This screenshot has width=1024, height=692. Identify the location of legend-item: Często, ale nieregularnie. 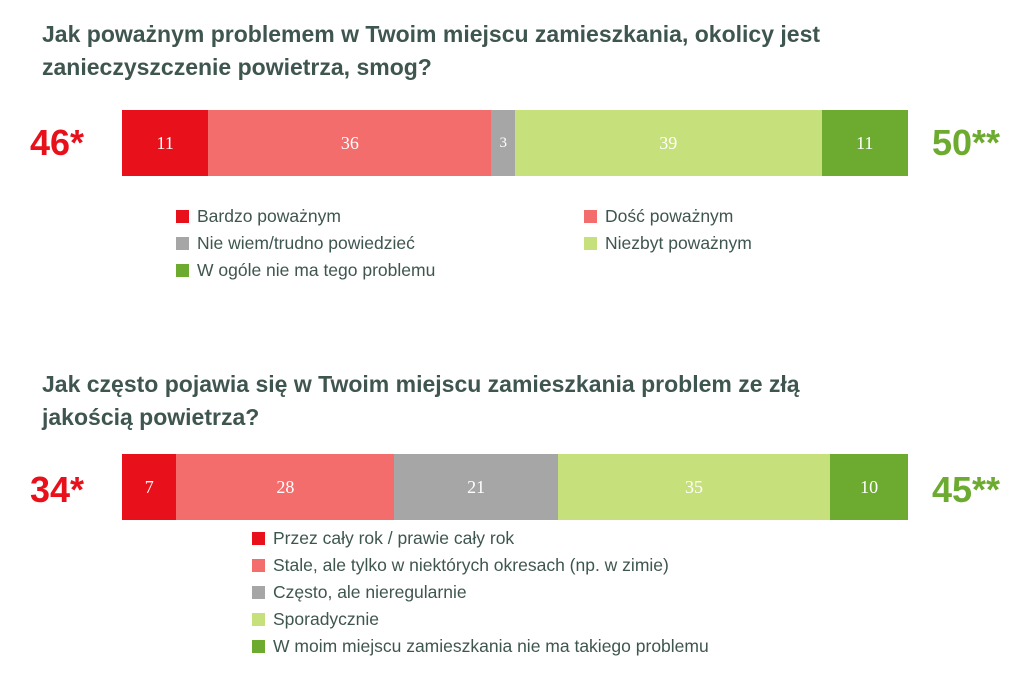
(532, 592).